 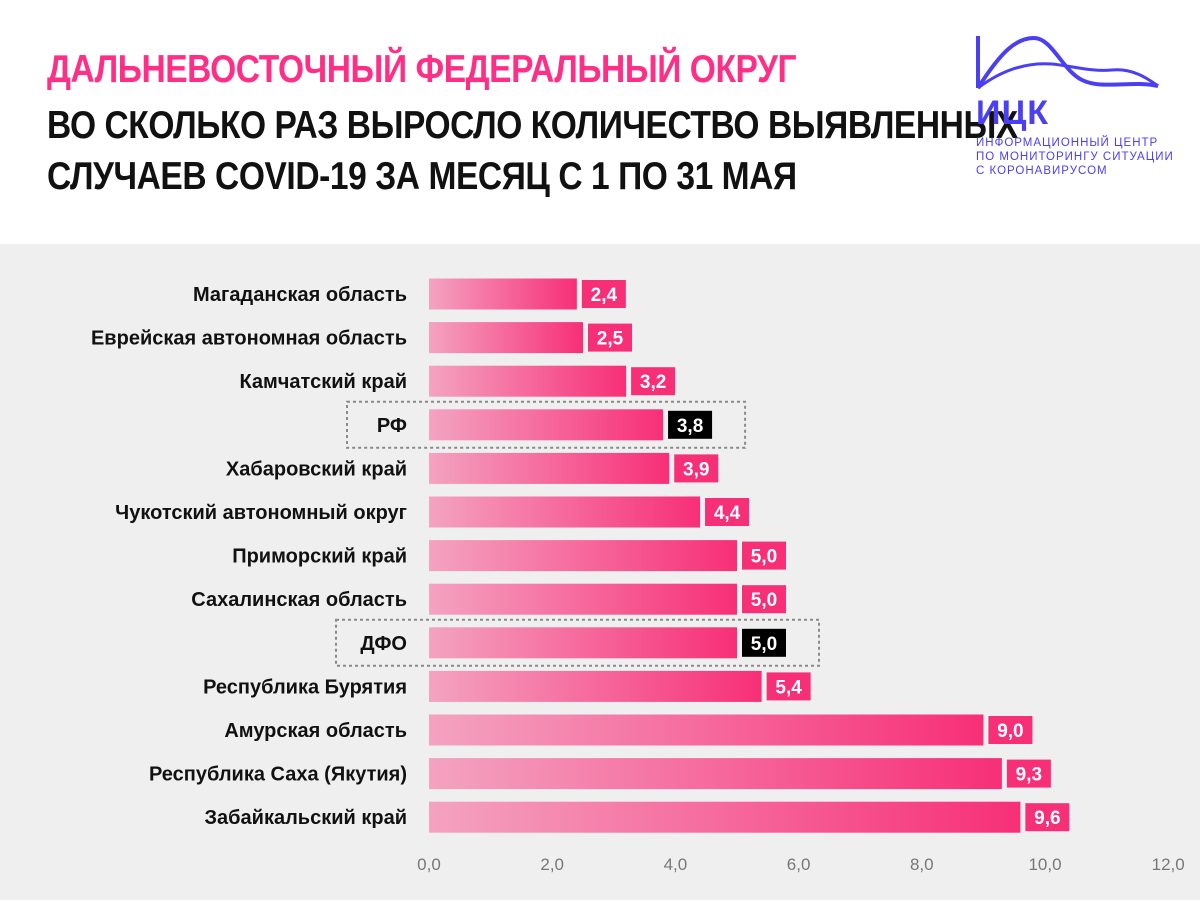 What do you see at coordinates (249, 339) in the screenshot?
I see `category-label: Еврейская автономная область` at bounding box center [249, 339].